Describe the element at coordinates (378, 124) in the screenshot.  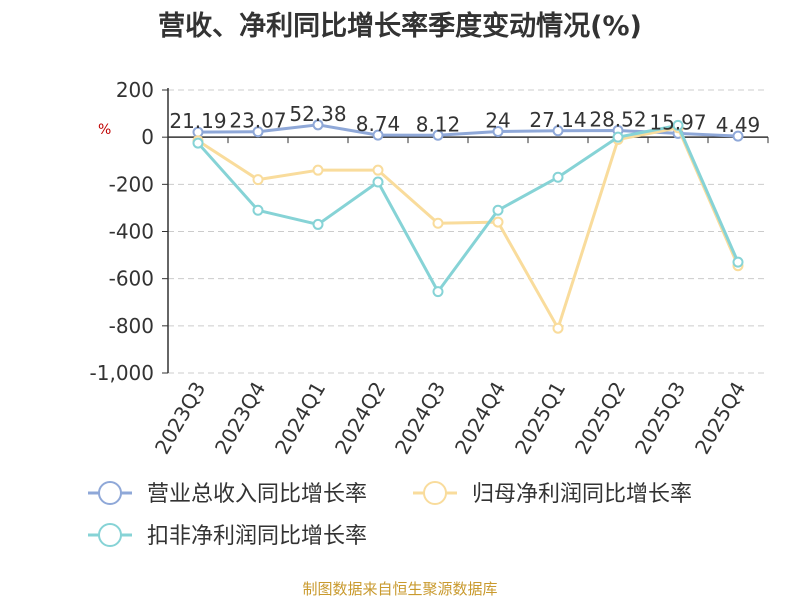
I see `data-label: 8.74` at that location.